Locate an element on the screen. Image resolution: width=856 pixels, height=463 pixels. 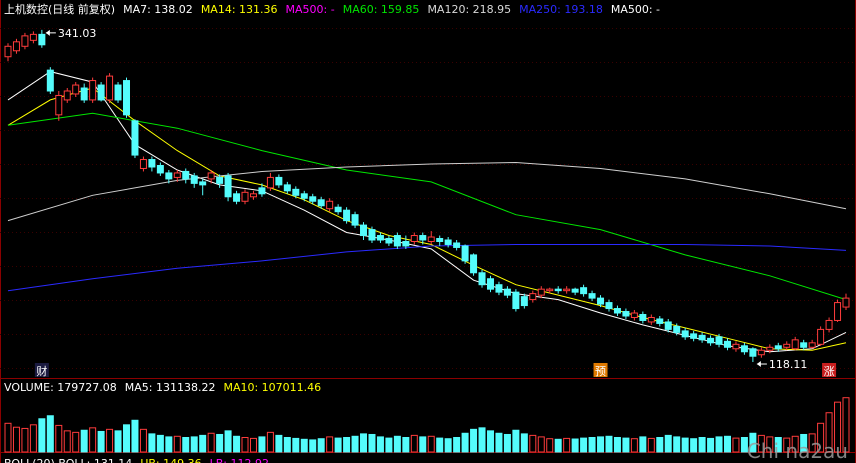
legend-text: MA14: 131.36 is located at coordinates (239, 9).